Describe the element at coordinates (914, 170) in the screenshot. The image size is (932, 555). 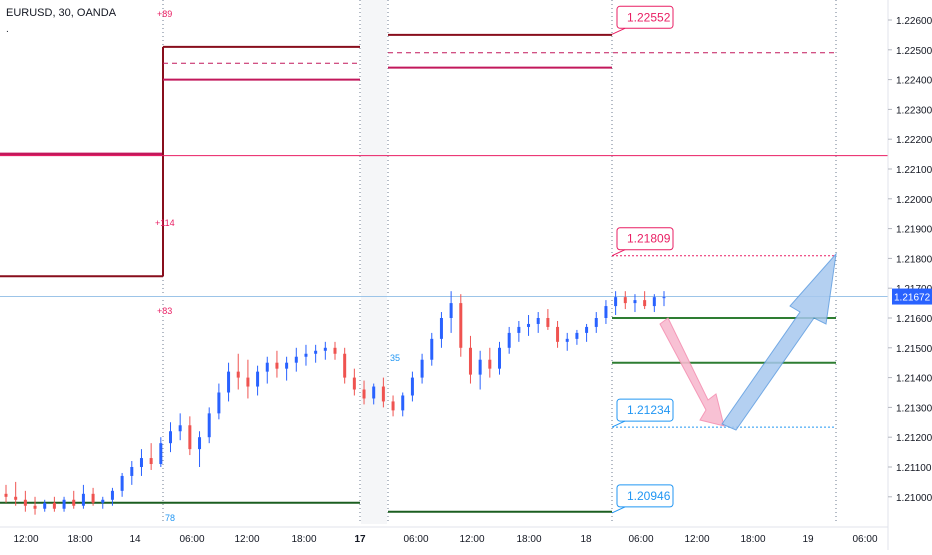
I see `price-tick-label: 1.22100` at that location.